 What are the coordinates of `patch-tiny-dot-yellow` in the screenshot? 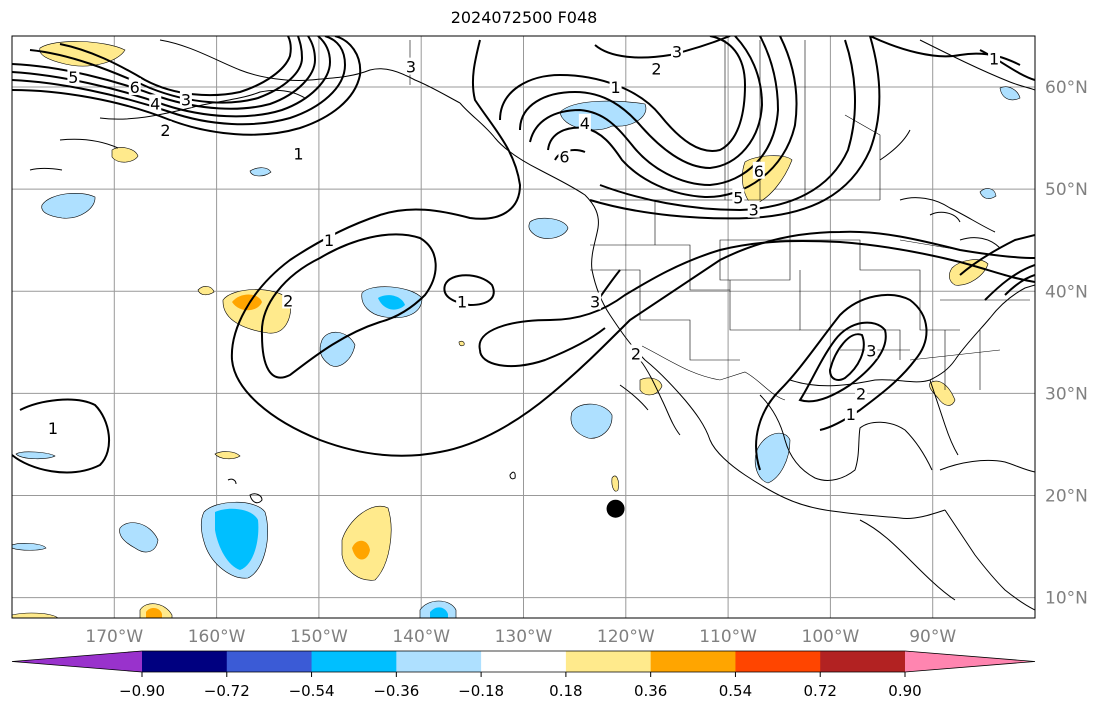 It's located at (615, 483).